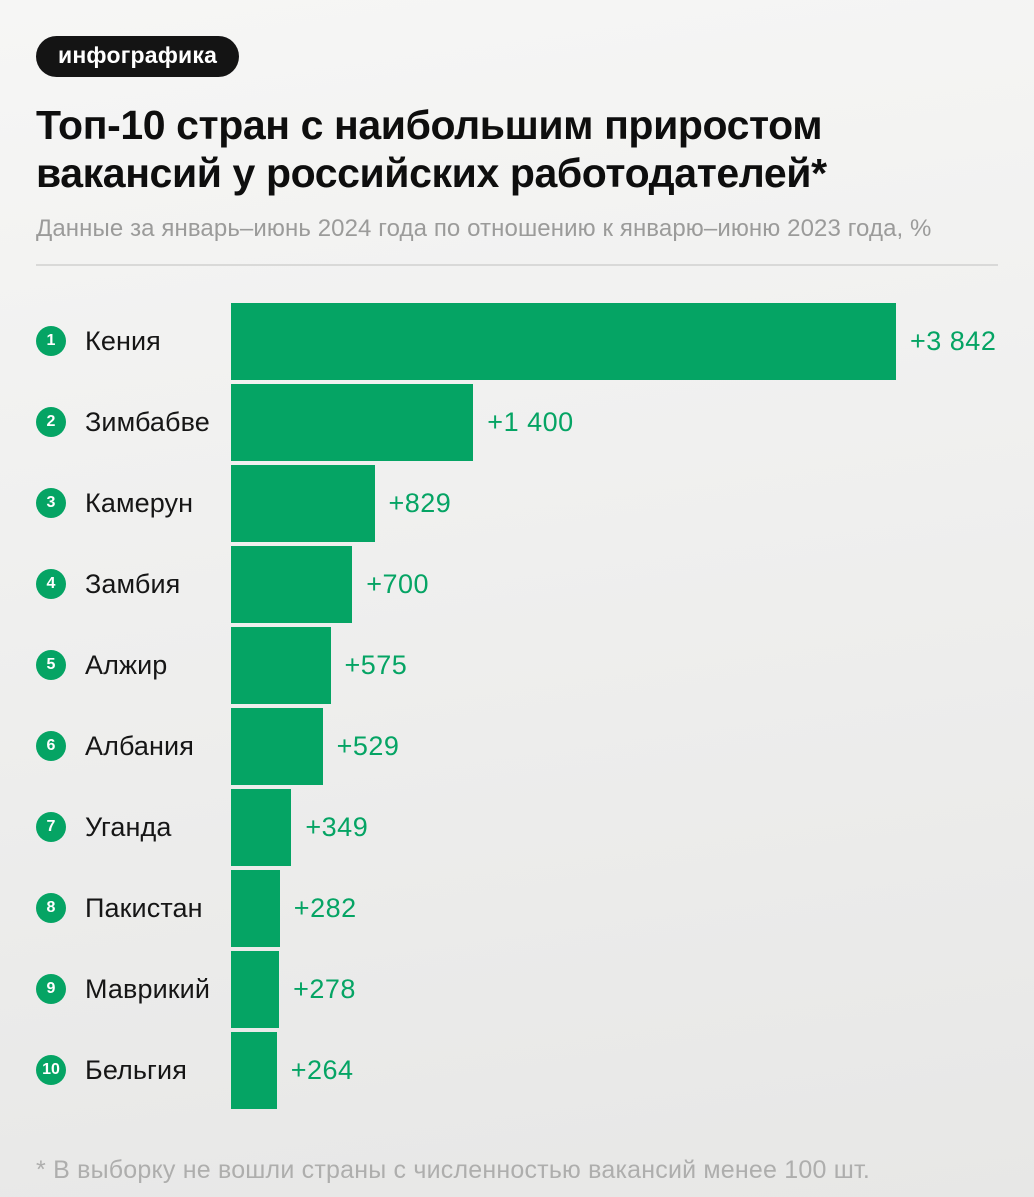  Describe the element at coordinates (51, 422) in the screenshot. I see `rank-badge: 2` at that location.